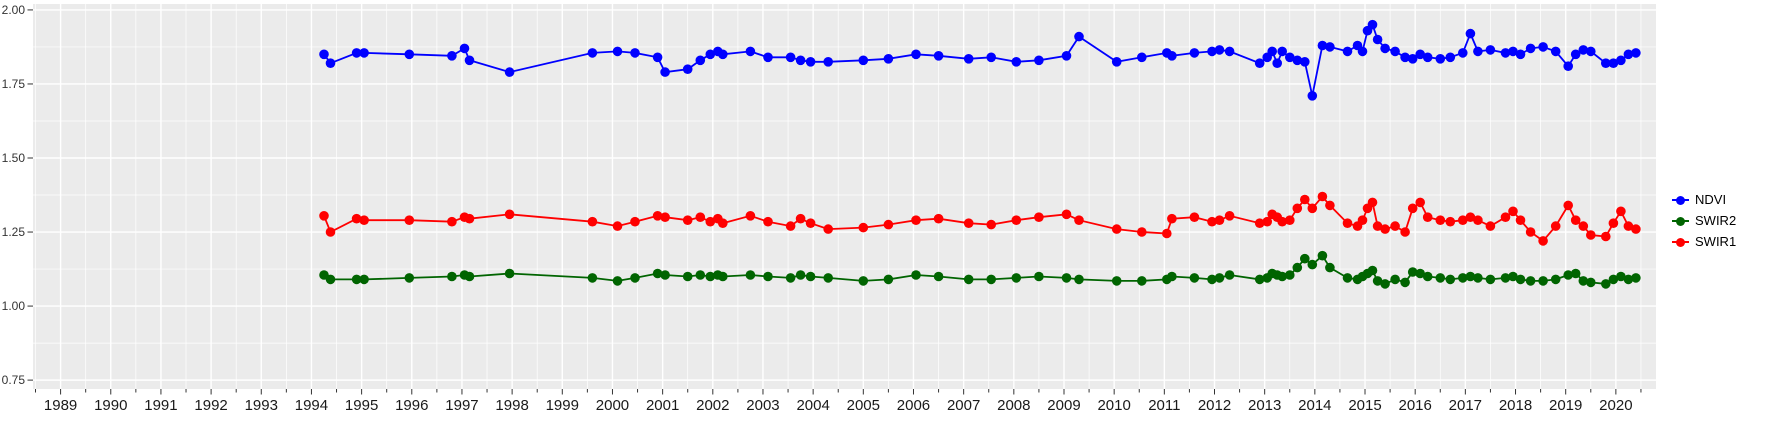 This screenshot has height=442, width=1773. I want to click on x-tick-label: 2019, so click(1565, 405).